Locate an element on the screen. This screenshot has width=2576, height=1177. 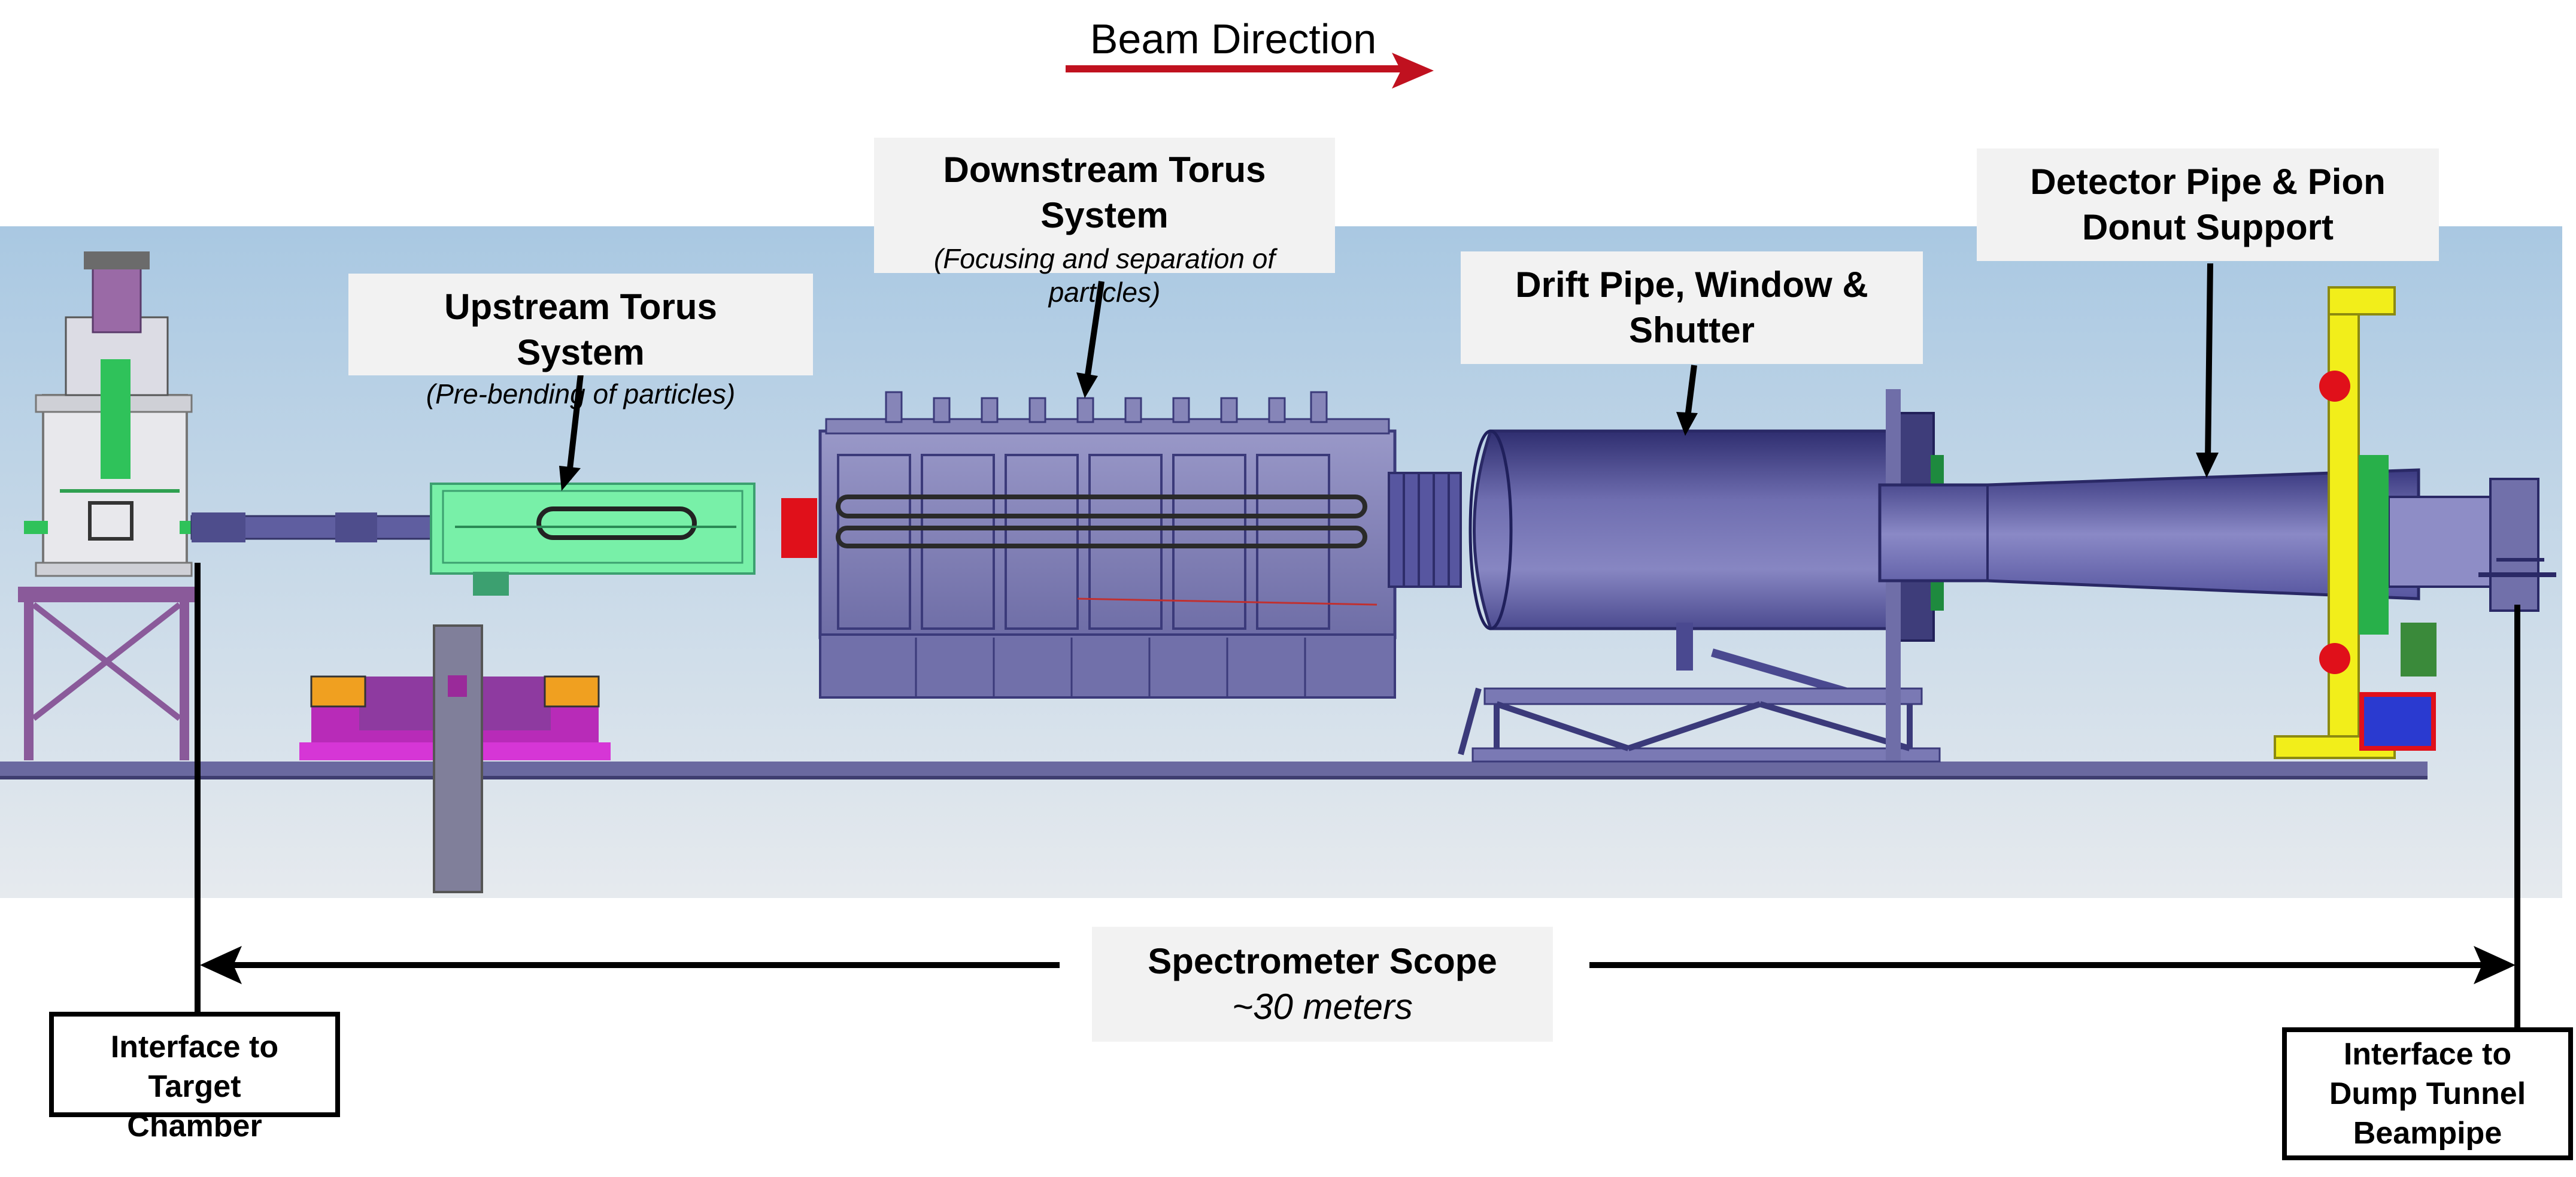
downstream-torus-title-2: System is located at coordinates (1104, 215).